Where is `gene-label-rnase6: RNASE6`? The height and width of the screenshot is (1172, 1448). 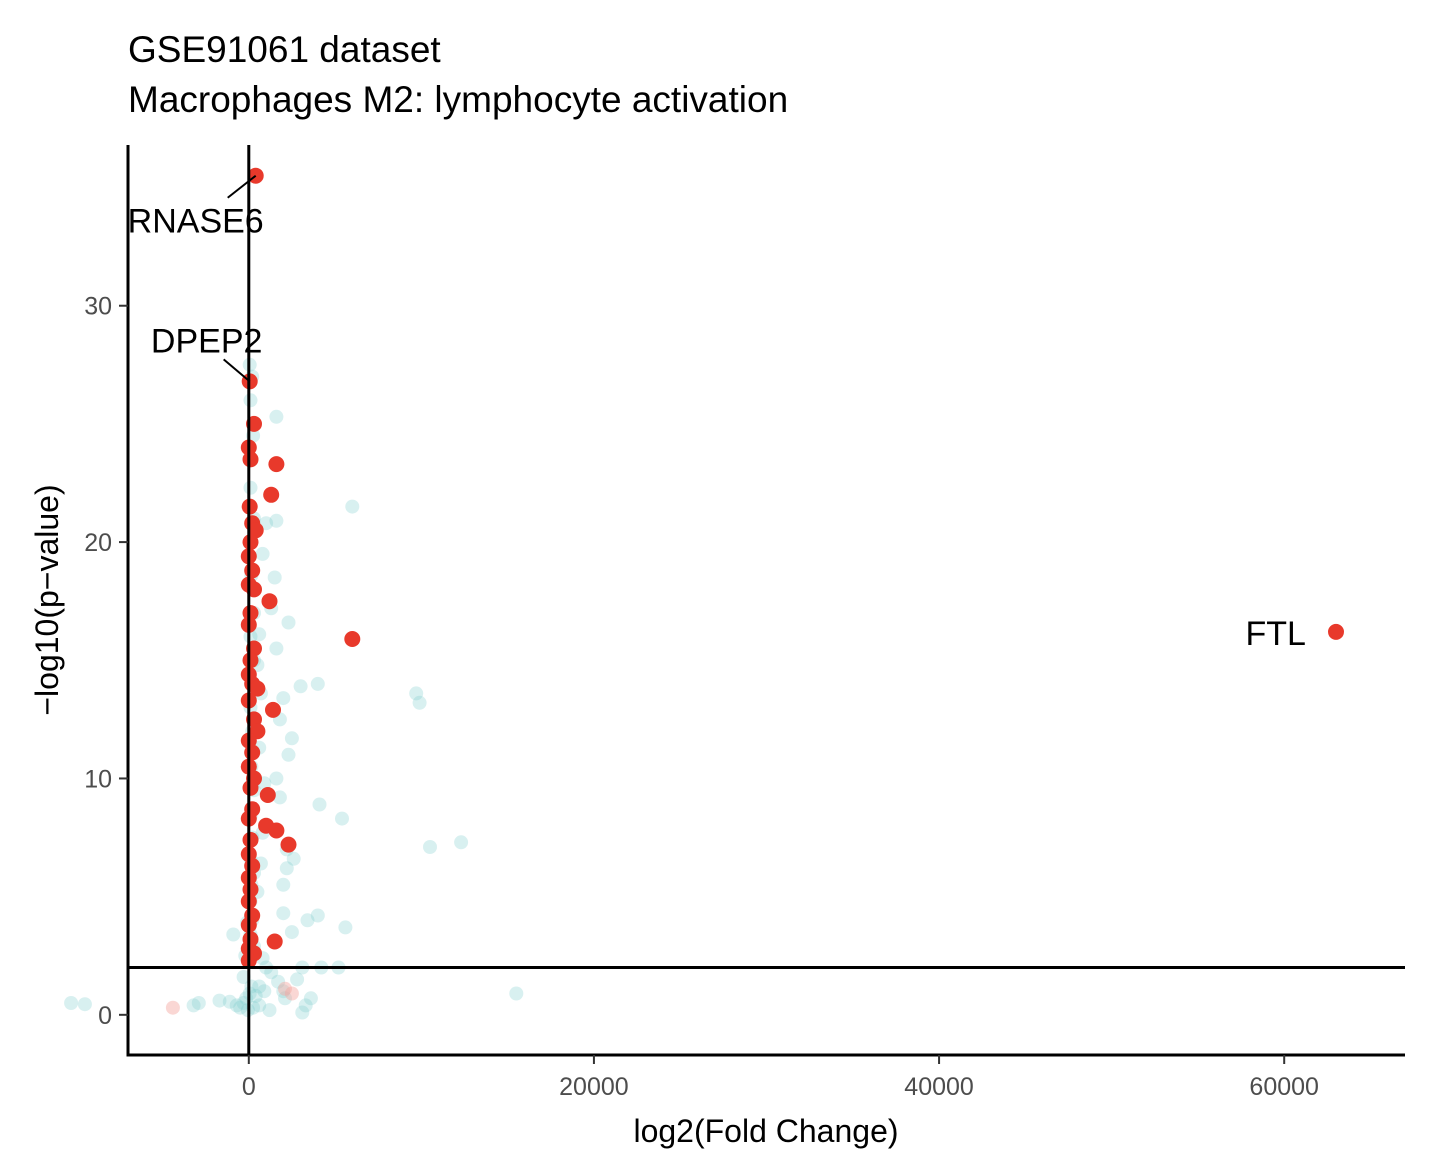
gene-label-rnase6: RNASE6 is located at coordinates (196, 222).